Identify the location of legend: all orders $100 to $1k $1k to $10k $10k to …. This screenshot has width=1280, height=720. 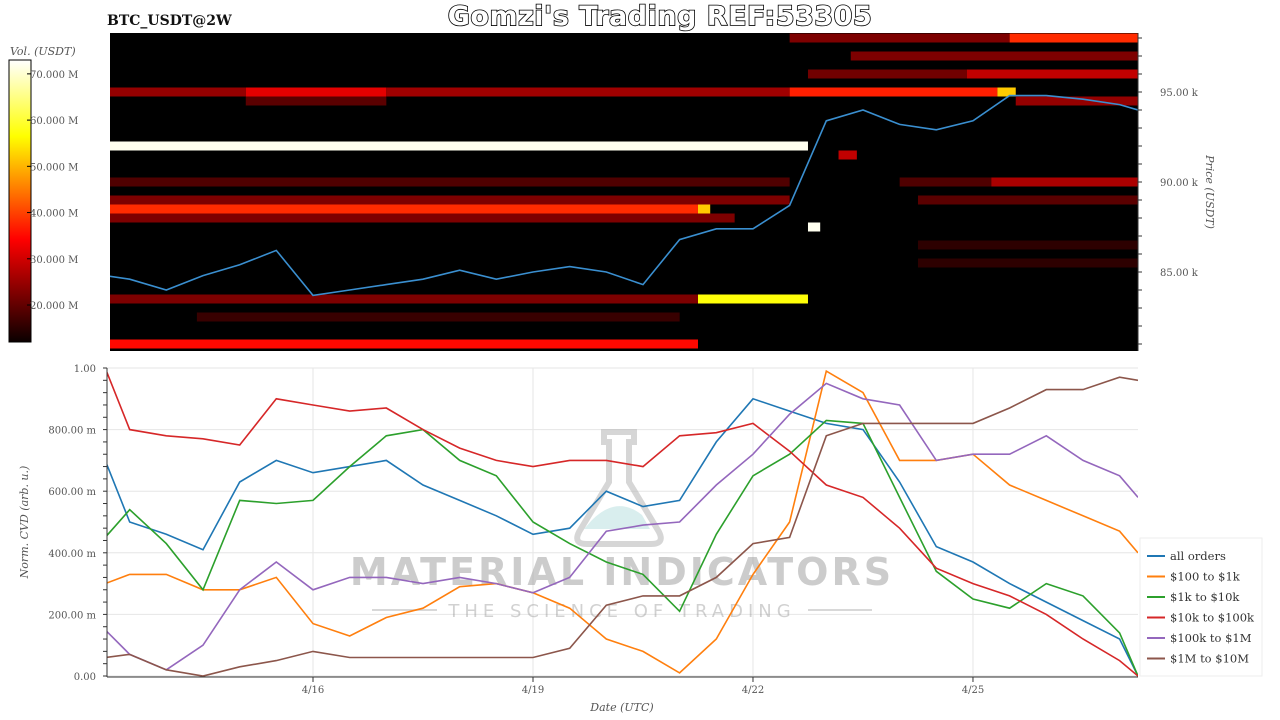
(1201, 607).